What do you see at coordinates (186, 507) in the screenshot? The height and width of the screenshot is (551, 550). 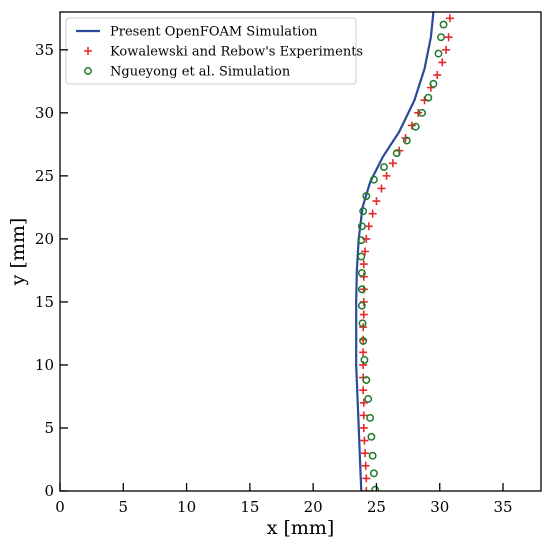 I see `x-tick-label: 10` at bounding box center [186, 507].